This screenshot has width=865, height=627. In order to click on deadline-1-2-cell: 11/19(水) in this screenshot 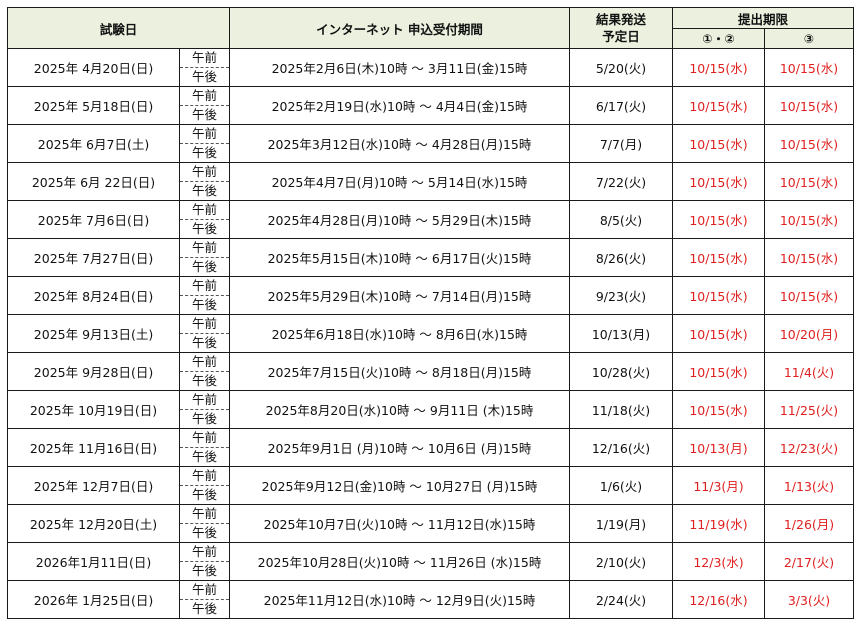, I will do `click(718, 523)`.